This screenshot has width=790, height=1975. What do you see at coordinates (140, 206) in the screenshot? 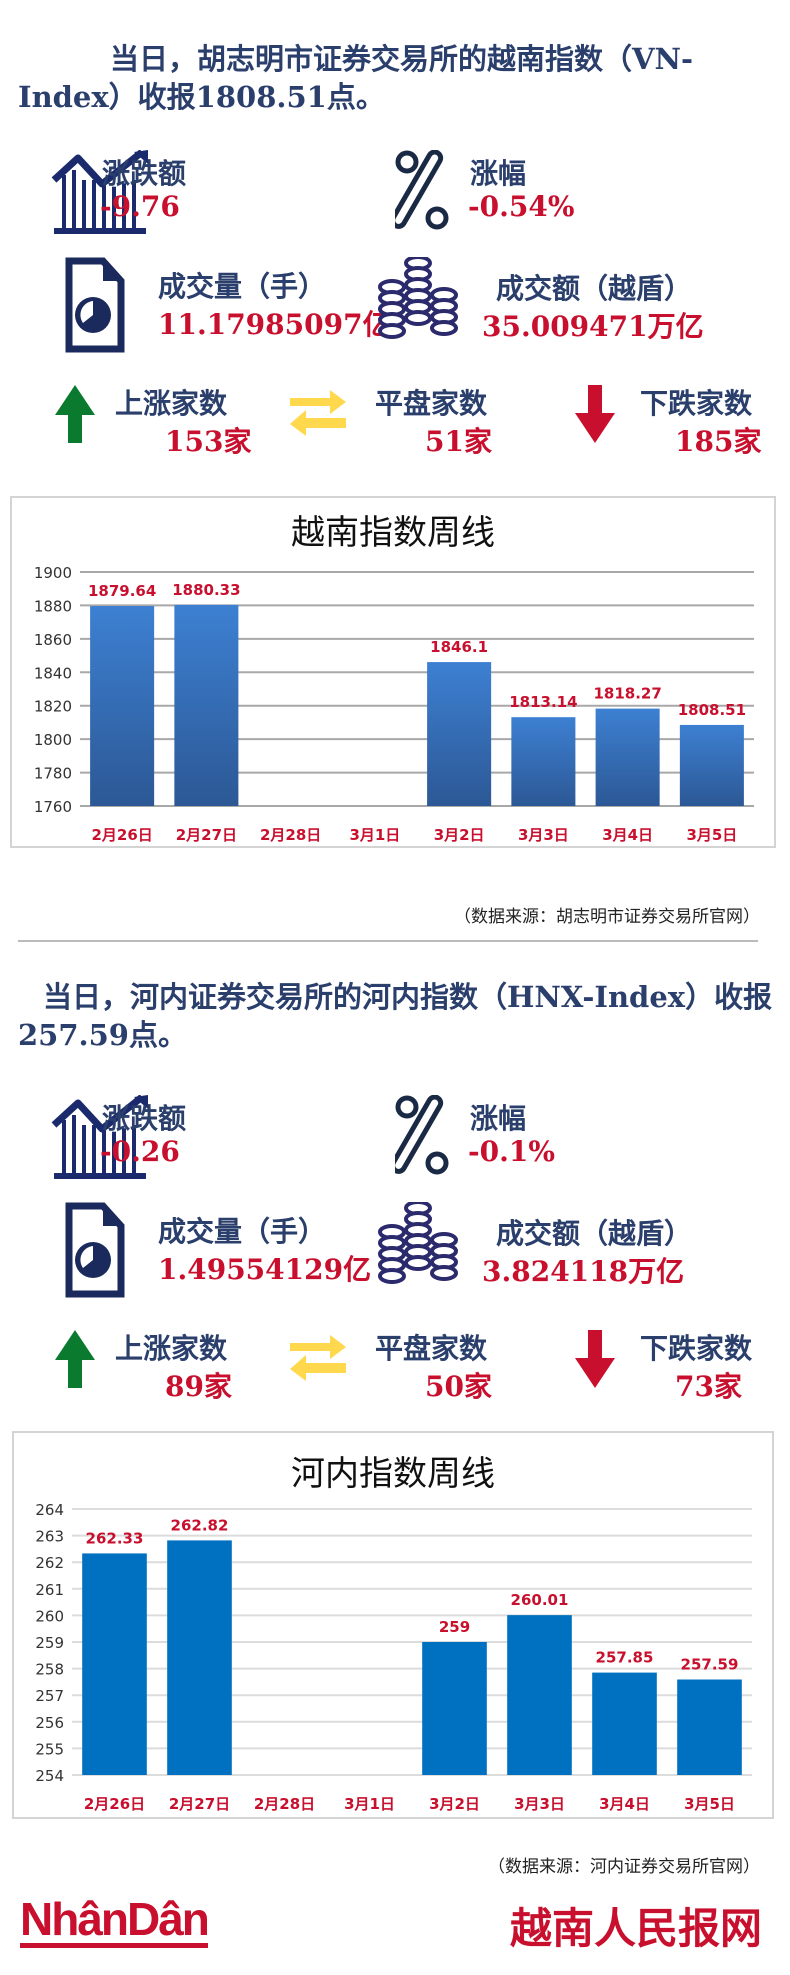
I see `hose-change-value: -9.76` at bounding box center [140, 206].